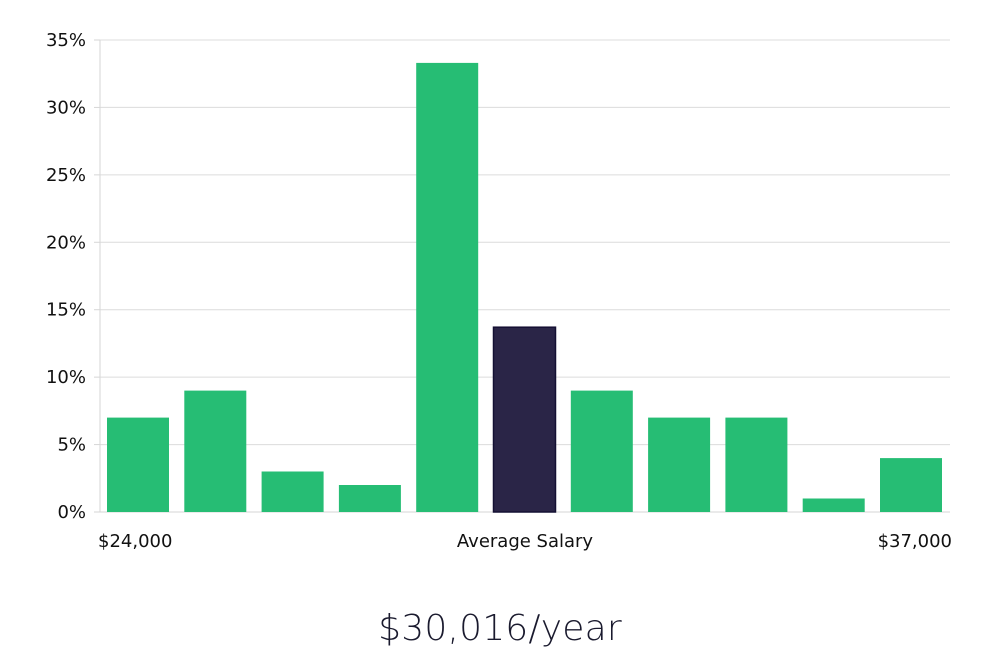 The height and width of the screenshot is (660, 1000). I want to click on x-axis-labels: $24,000 Average Salary $37,000, so click(525, 541).